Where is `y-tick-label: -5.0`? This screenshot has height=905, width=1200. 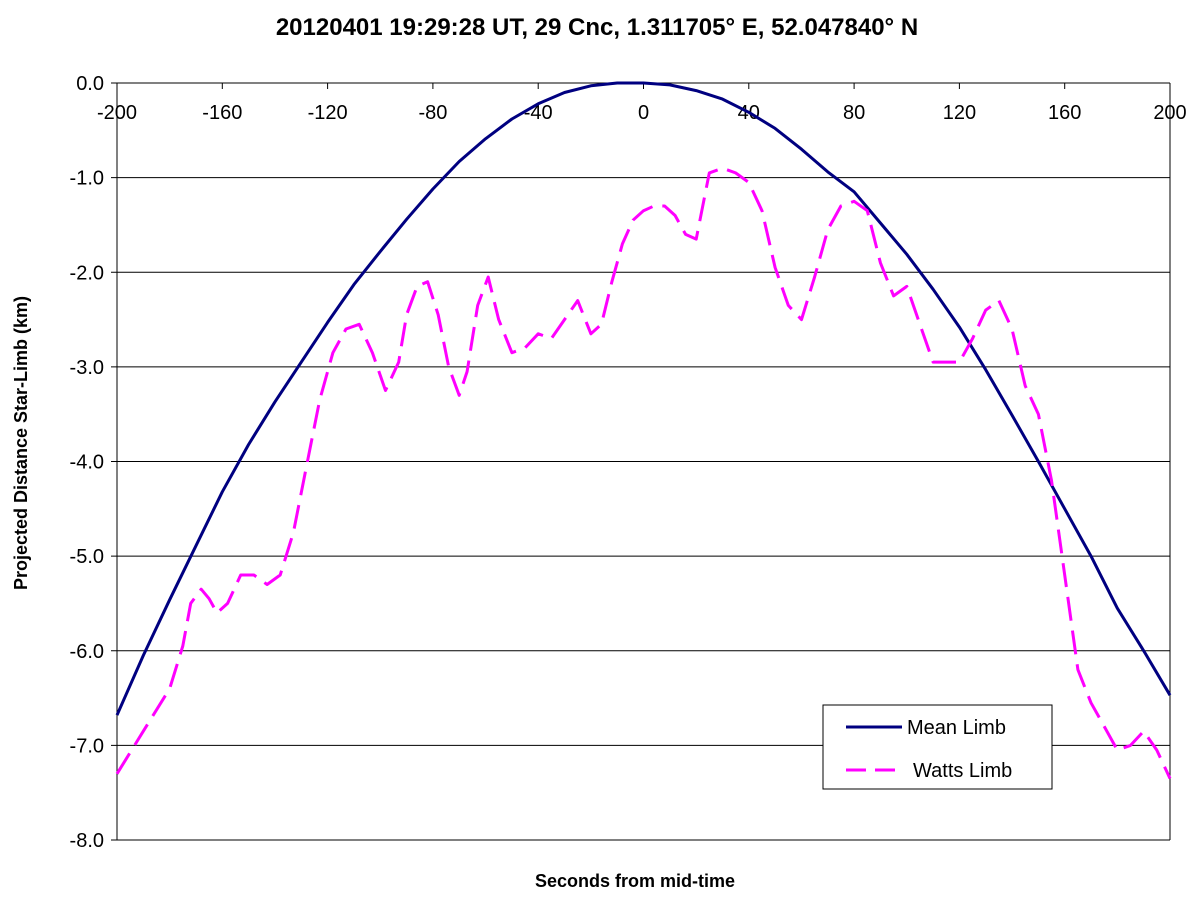 y-tick-label: -5.0 is located at coordinates (87, 557).